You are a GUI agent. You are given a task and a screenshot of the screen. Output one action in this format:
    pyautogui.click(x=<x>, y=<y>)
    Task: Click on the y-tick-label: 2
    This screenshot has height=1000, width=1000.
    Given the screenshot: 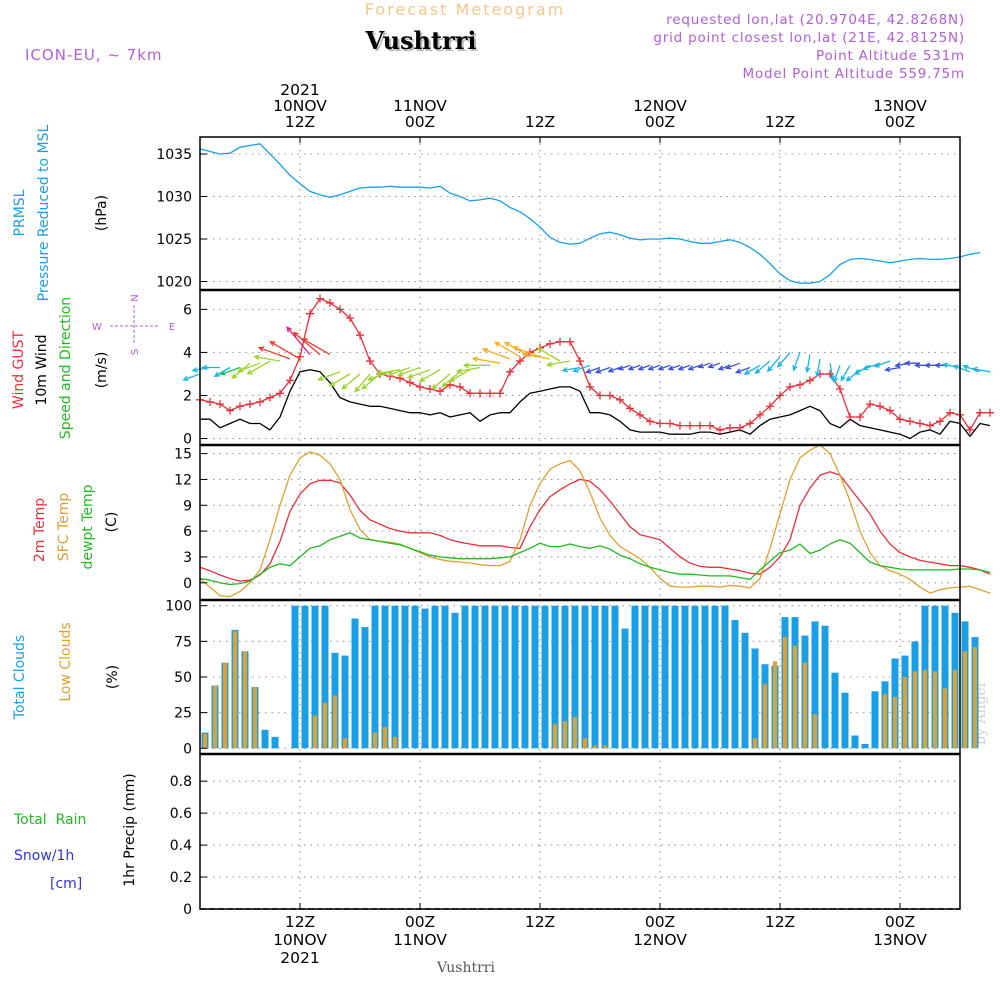 What is the action you would take?
    pyautogui.click(x=187, y=396)
    